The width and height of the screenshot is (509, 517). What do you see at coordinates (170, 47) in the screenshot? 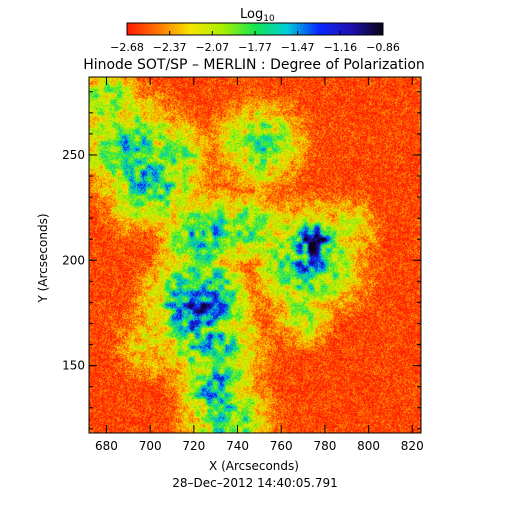
I see `colorbar-tick-label: −2.37` at bounding box center [170, 47].